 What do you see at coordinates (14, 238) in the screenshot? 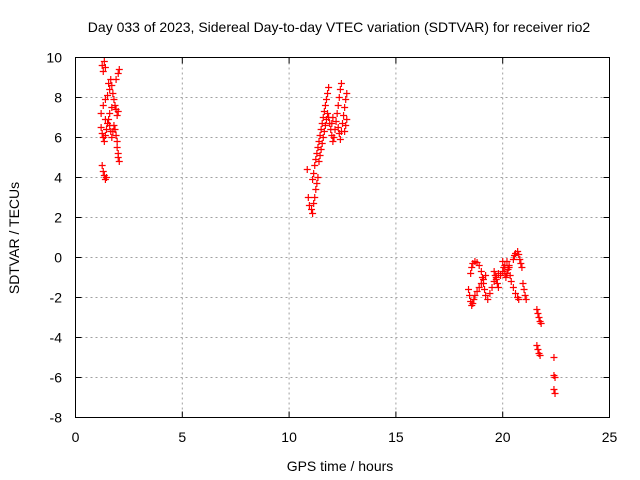
I see `y-axis-title: SDTVAR / TECUs` at bounding box center [14, 238].